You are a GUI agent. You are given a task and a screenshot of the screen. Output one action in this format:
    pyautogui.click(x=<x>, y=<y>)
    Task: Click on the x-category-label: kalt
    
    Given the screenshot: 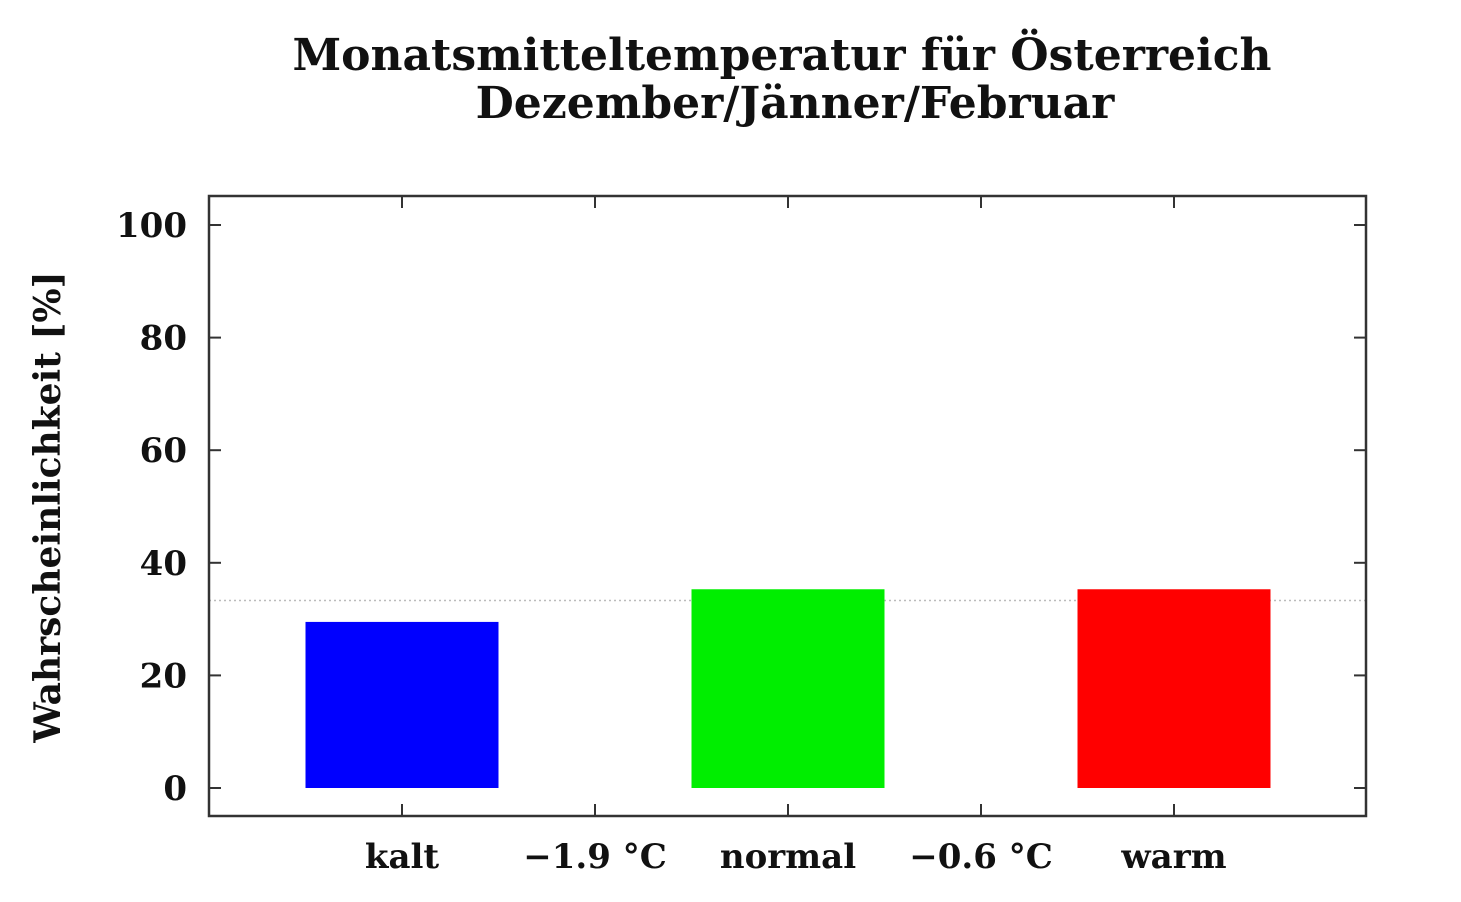 What is the action you would take?
    pyautogui.click(x=402, y=857)
    